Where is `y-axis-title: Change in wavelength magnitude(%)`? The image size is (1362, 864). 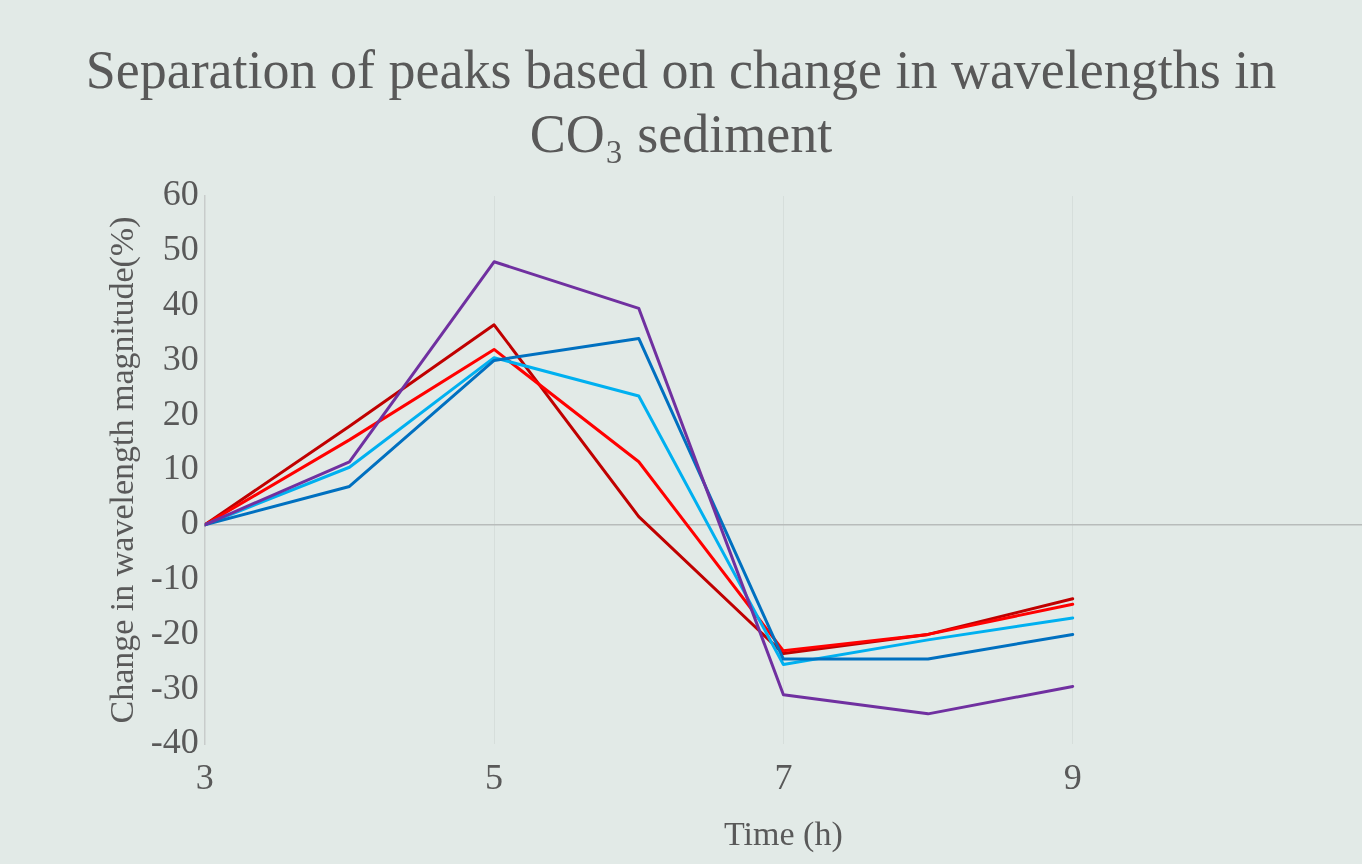
y-axis-title: Change in wavelength magnitude(%) is located at coordinates (122, 470).